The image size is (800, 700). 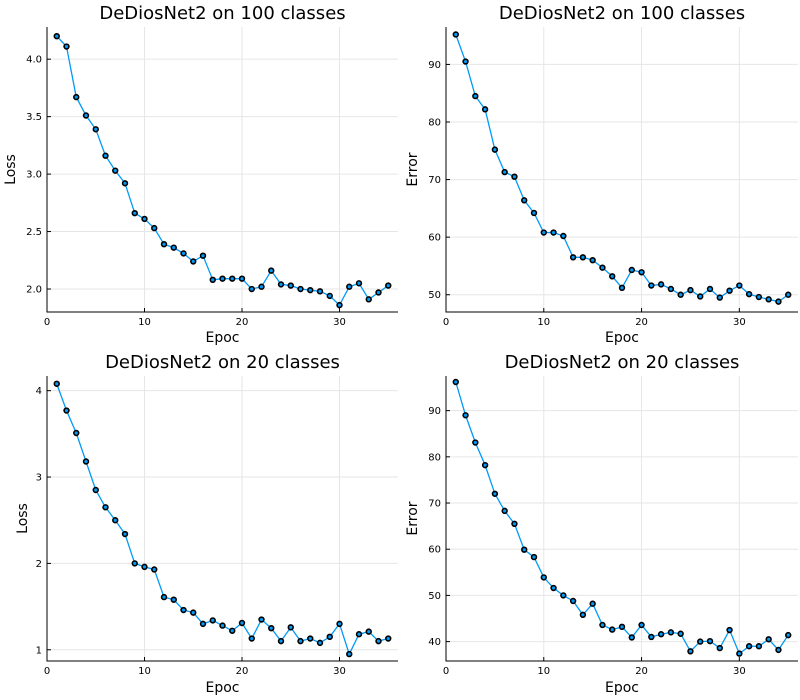 I want to click on y-tick-label: 40, so click(x=434, y=642).